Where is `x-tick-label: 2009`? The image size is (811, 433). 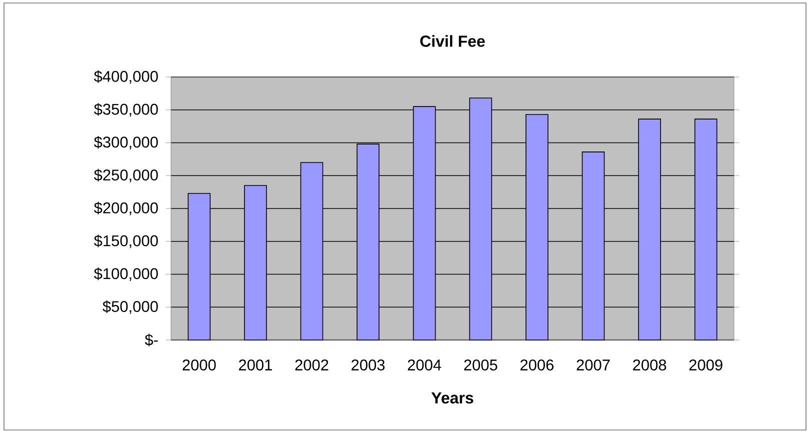
x-tick-label: 2009 is located at coordinates (705, 365).